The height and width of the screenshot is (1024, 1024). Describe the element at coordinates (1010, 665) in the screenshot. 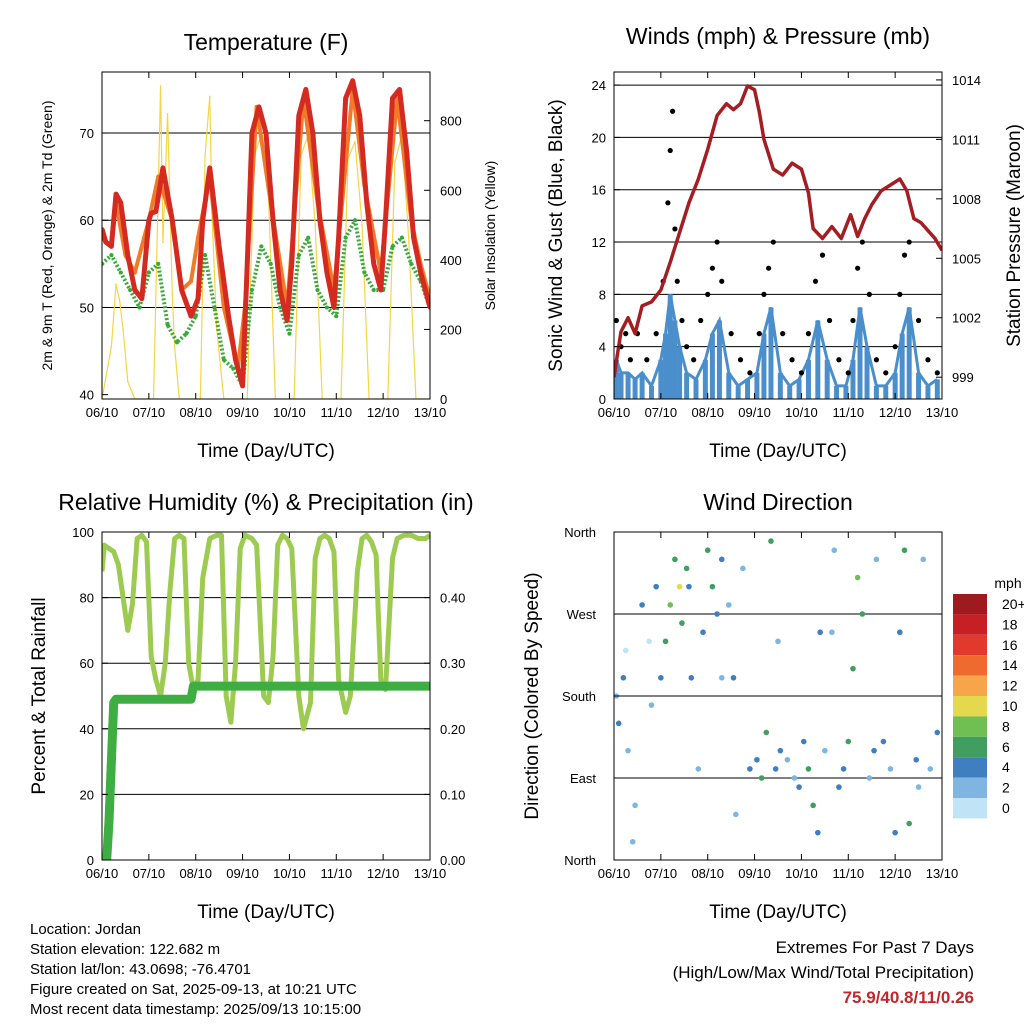

I see `legend-label: 14` at that location.